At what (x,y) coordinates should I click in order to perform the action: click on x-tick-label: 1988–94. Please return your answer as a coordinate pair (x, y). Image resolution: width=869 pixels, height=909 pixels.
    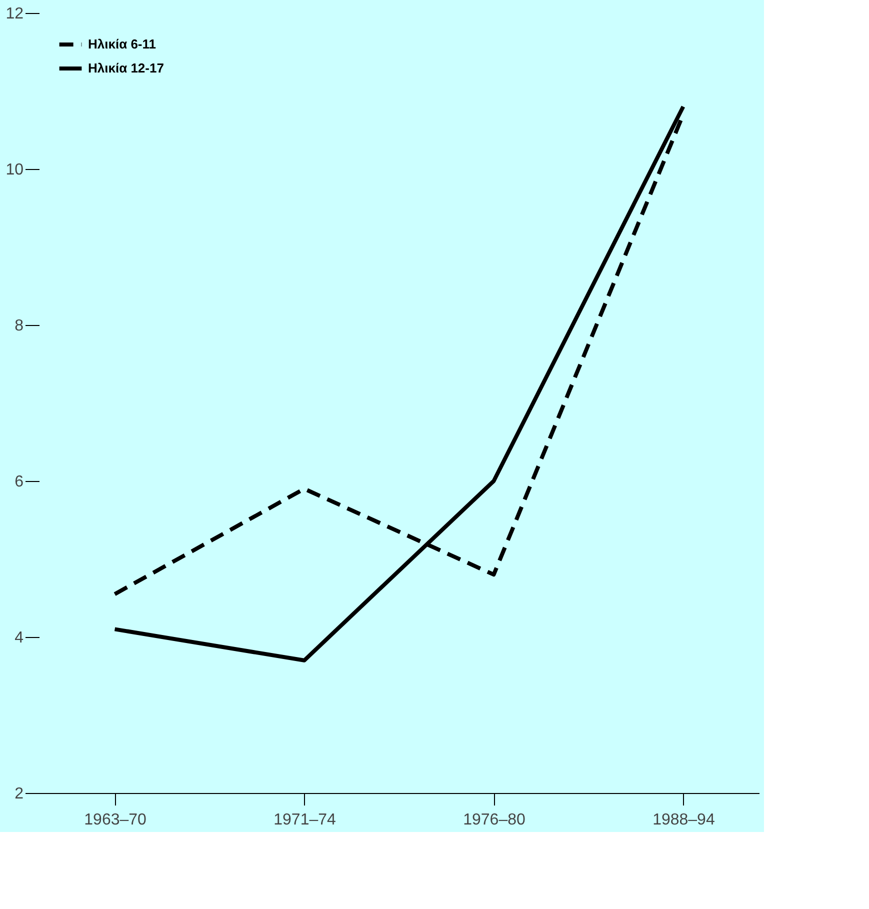
    Looking at the image, I should click on (683, 820).